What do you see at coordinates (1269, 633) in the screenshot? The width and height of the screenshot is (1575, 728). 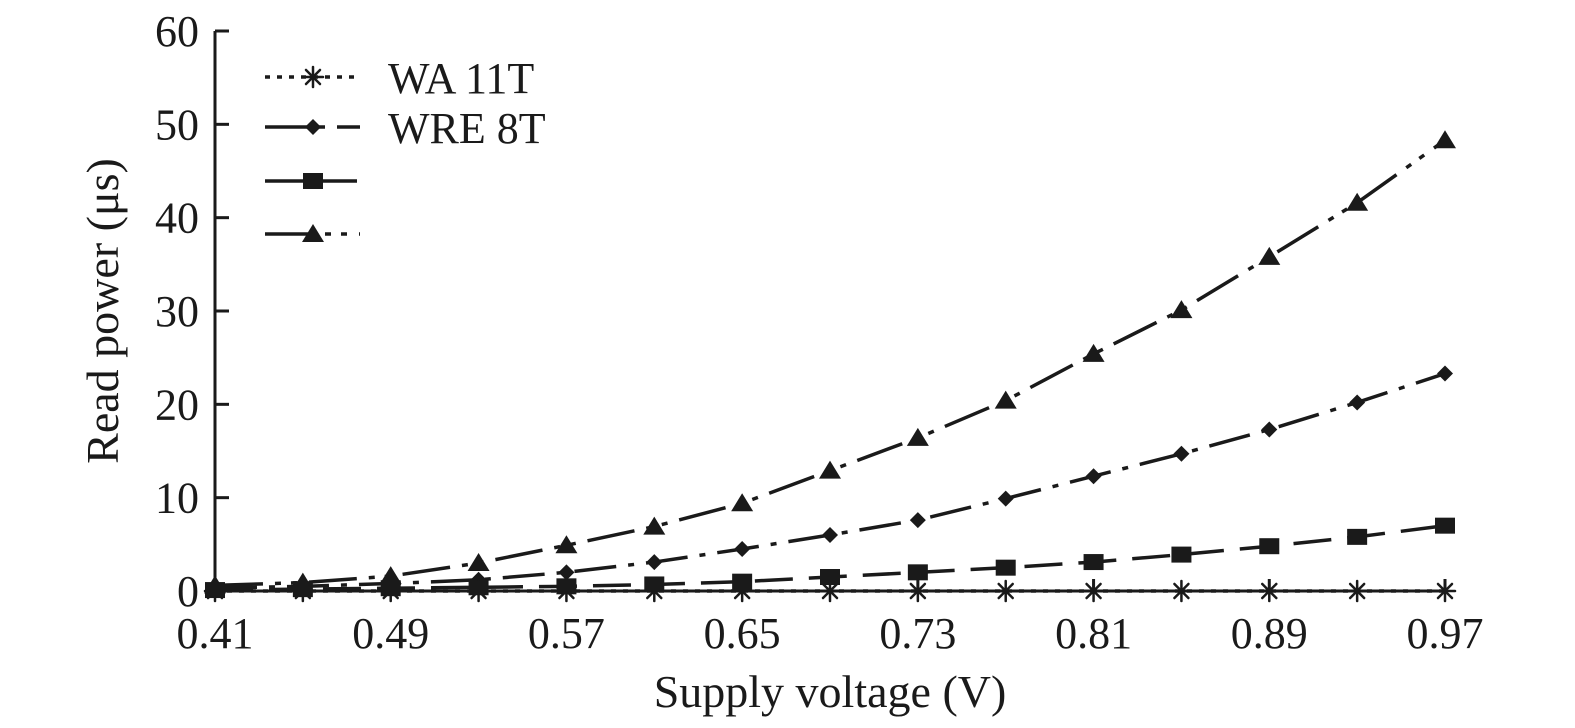 I see `x-tick-label: 0.89` at bounding box center [1269, 633].